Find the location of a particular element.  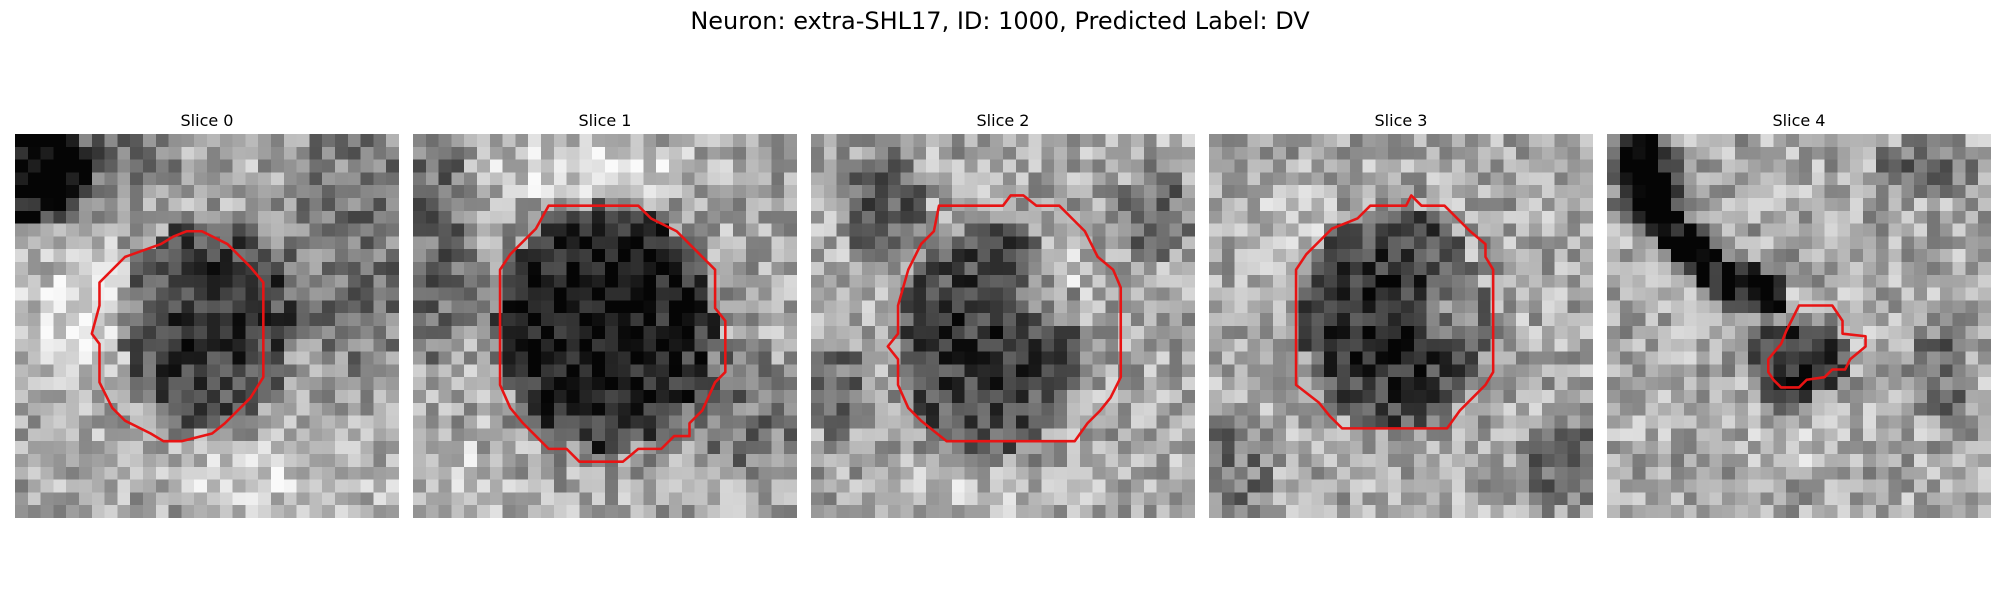

slice-panel-1: Slice 1 is located at coordinates (605, 313).